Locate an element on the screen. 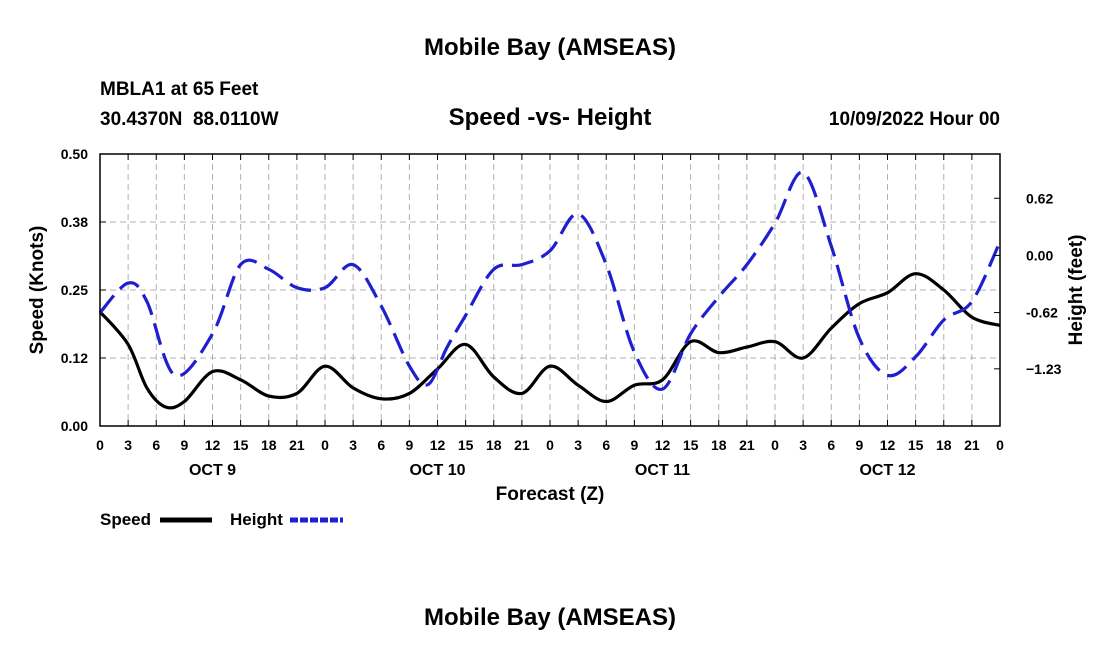 This screenshot has width=1100, height=650. day-label: OCT 12 is located at coordinates (887, 470).